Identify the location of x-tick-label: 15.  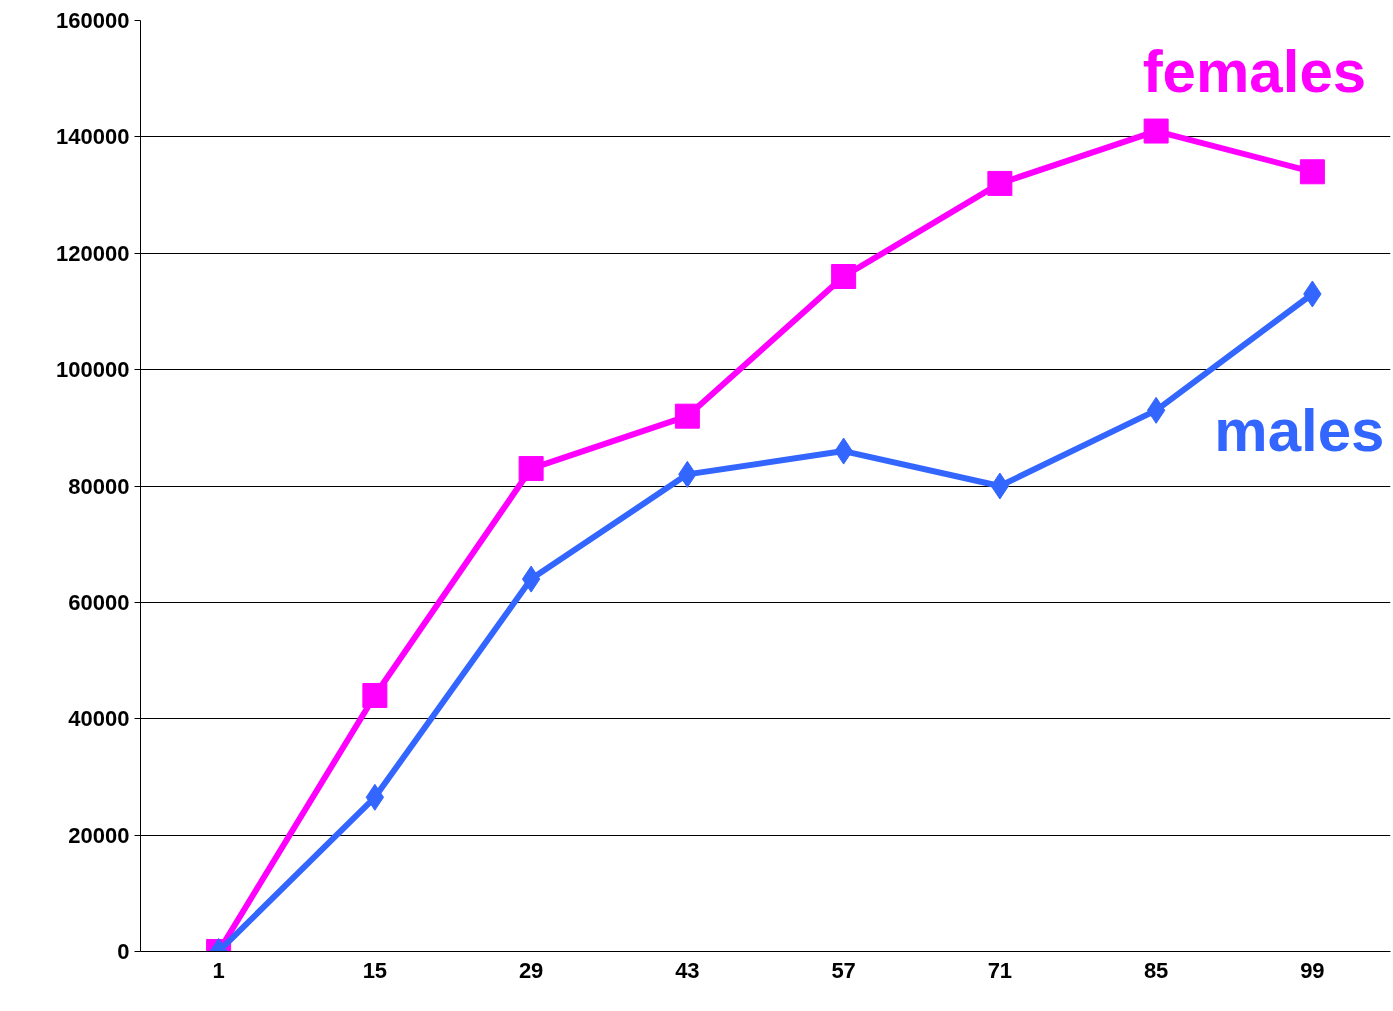
(375, 970).